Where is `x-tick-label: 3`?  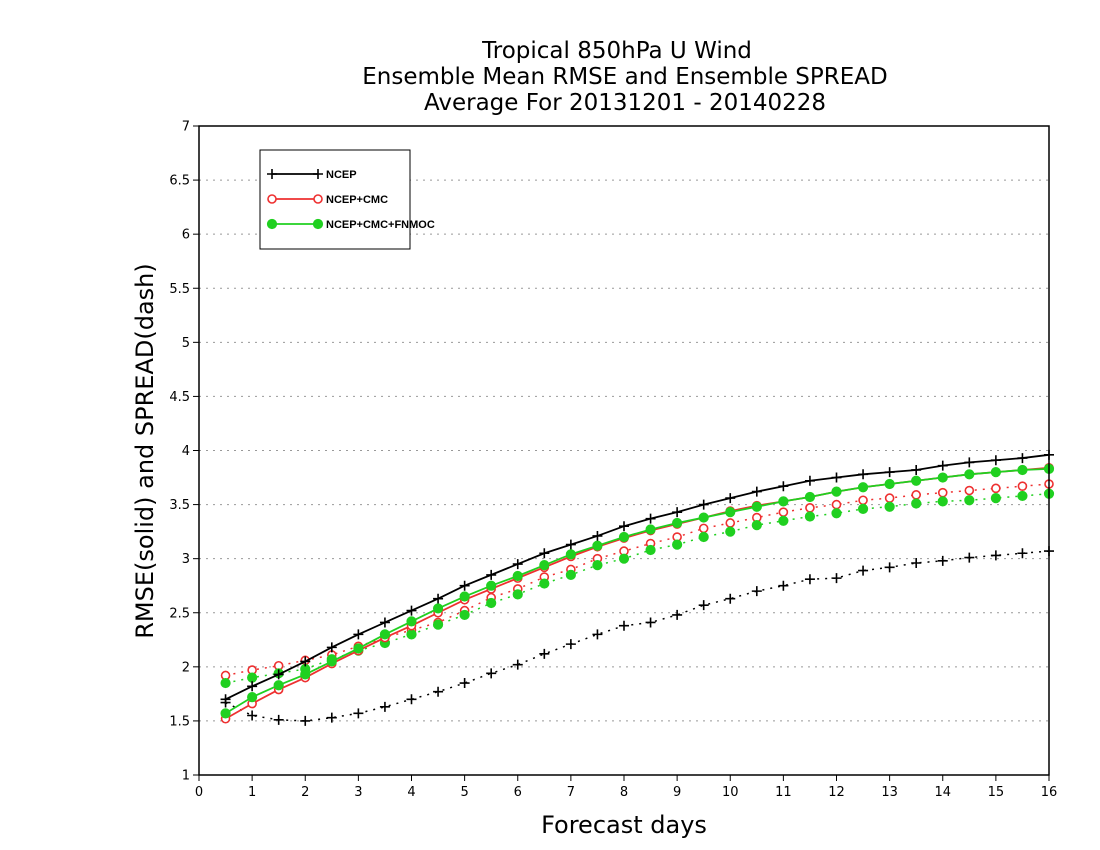
x-tick-label: 3 is located at coordinates (358, 792).